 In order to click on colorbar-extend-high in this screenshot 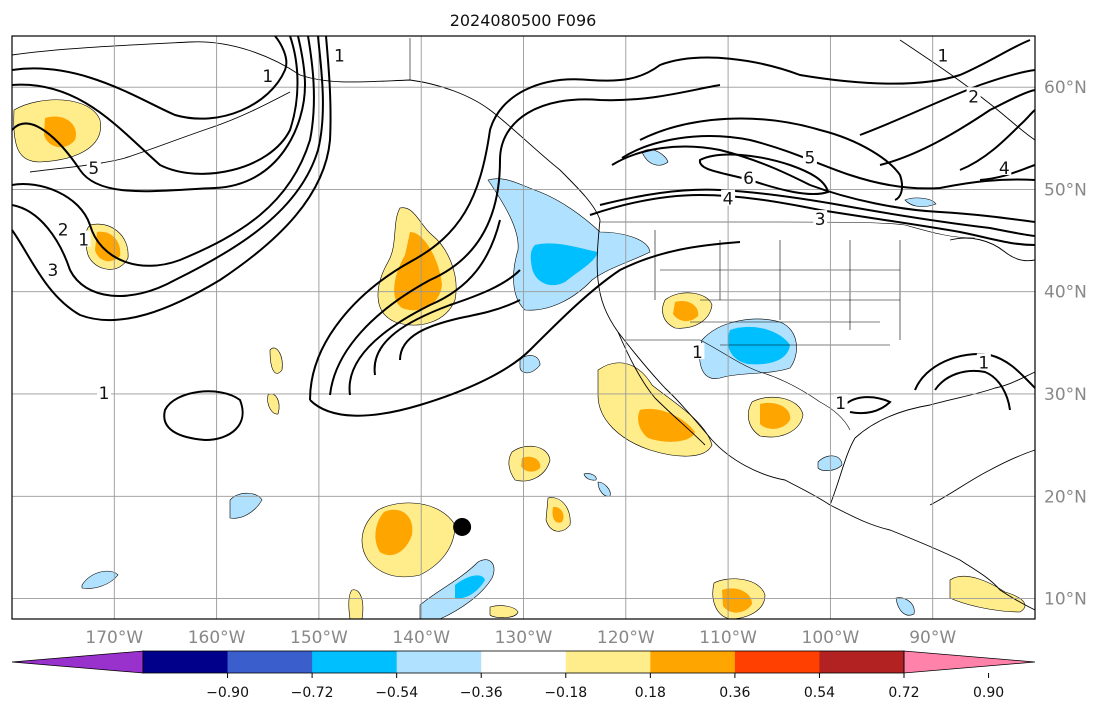, I will do `click(969, 662)`.